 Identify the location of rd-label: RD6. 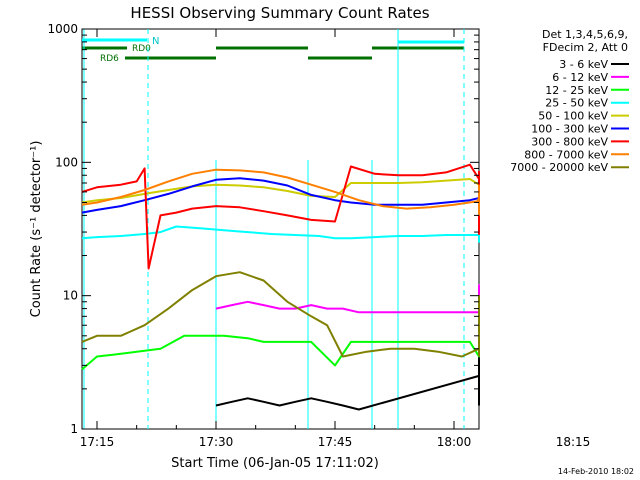
(109, 59).